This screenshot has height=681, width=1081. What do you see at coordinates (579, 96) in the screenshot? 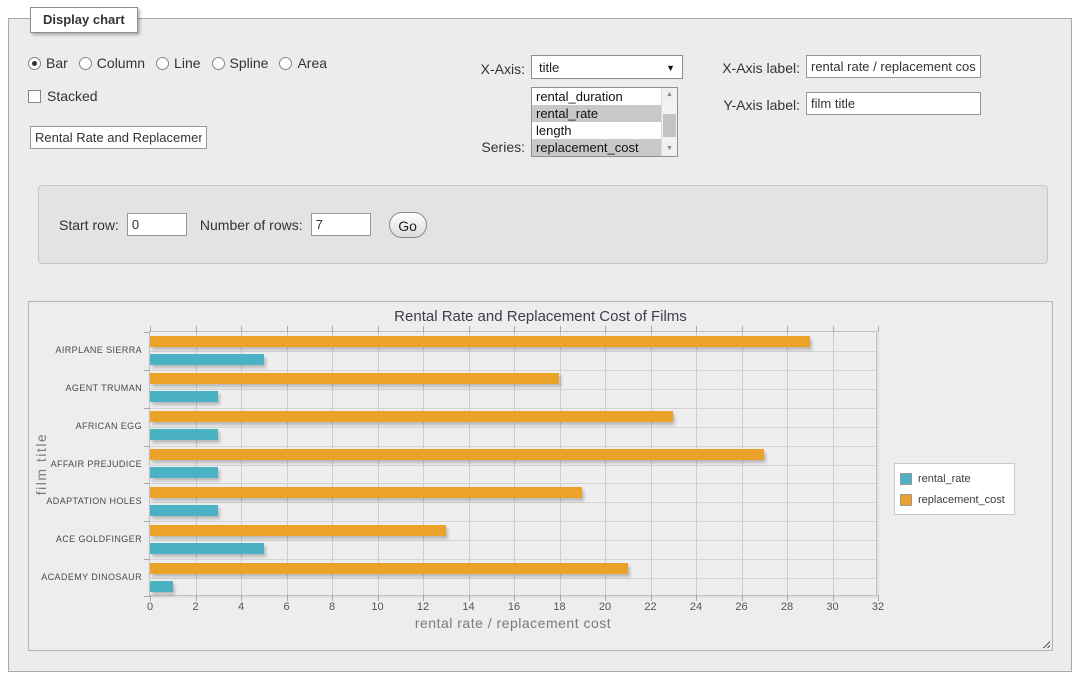
I see `series-option-rental_duration: rental_duration` at bounding box center [579, 96].